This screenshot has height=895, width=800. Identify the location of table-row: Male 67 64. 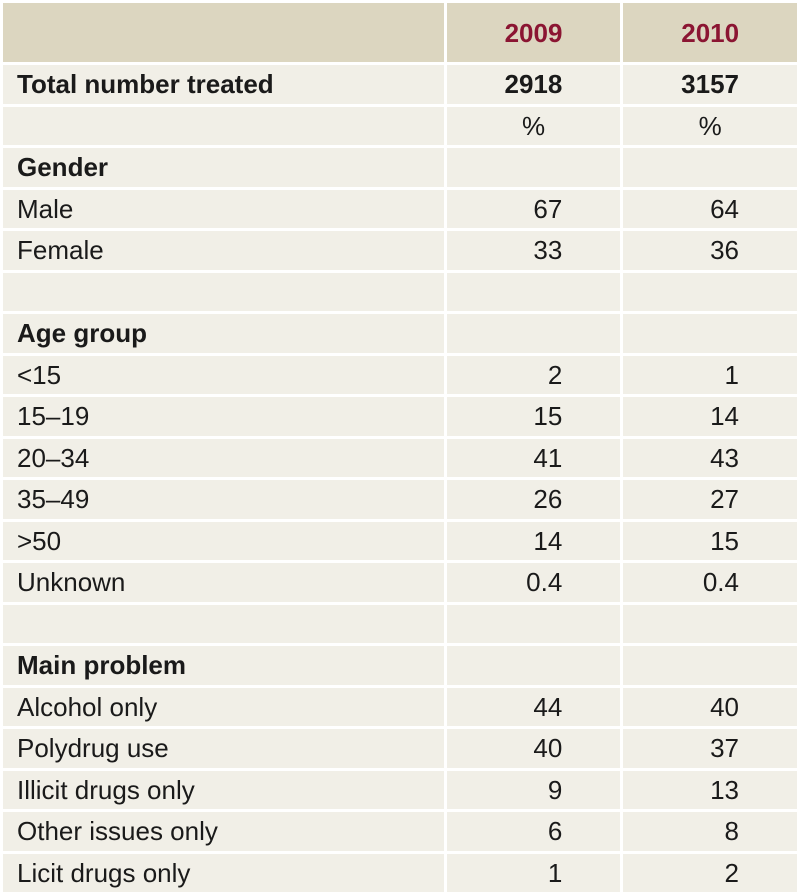
(400, 208).